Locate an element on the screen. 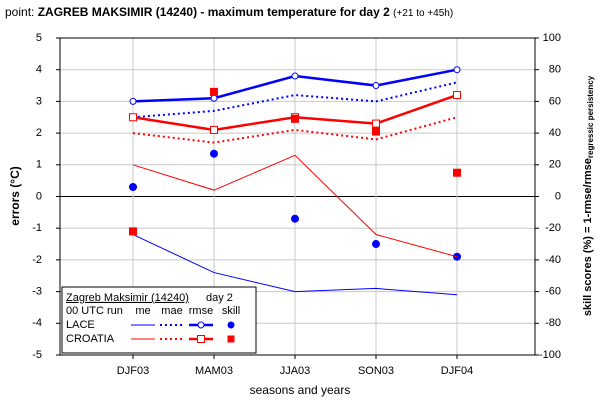 The height and width of the screenshot is (400, 599). y-tick-label: 1 is located at coordinates (39, 165).